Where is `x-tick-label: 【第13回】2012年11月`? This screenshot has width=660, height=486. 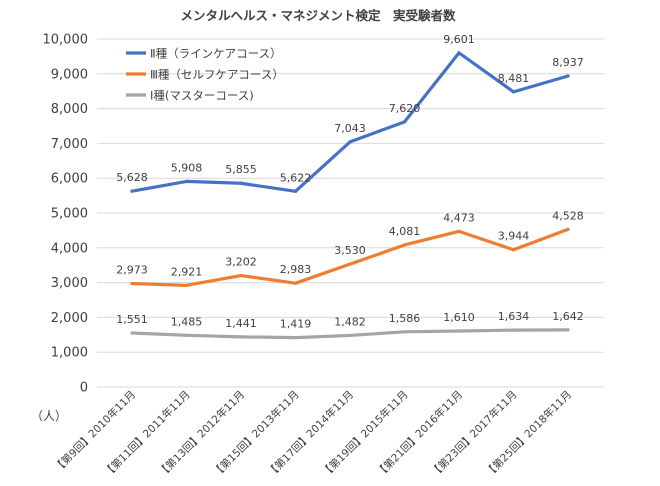 x-tick-label: 【第13回】2012年11月 is located at coordinates (202, 434).